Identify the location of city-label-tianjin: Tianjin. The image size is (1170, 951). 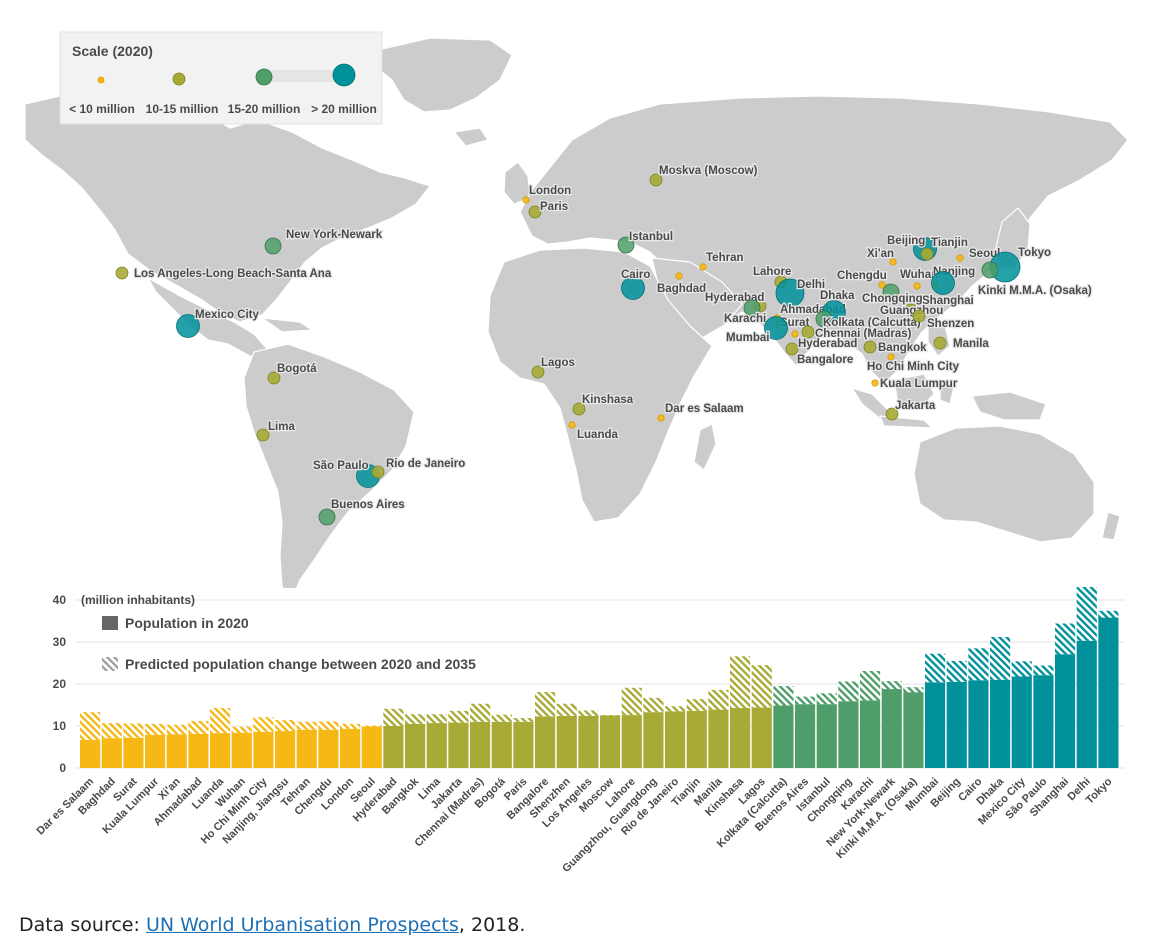
(949, 243).